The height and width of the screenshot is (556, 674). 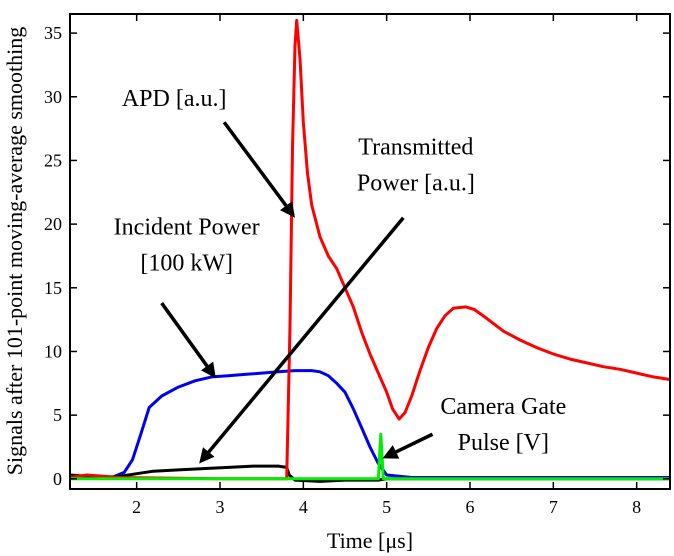 What do you see at coordinates (415, 147) in the screenshot?
I see `annotation-label: Transmitted` at bounding box center [415, 147].